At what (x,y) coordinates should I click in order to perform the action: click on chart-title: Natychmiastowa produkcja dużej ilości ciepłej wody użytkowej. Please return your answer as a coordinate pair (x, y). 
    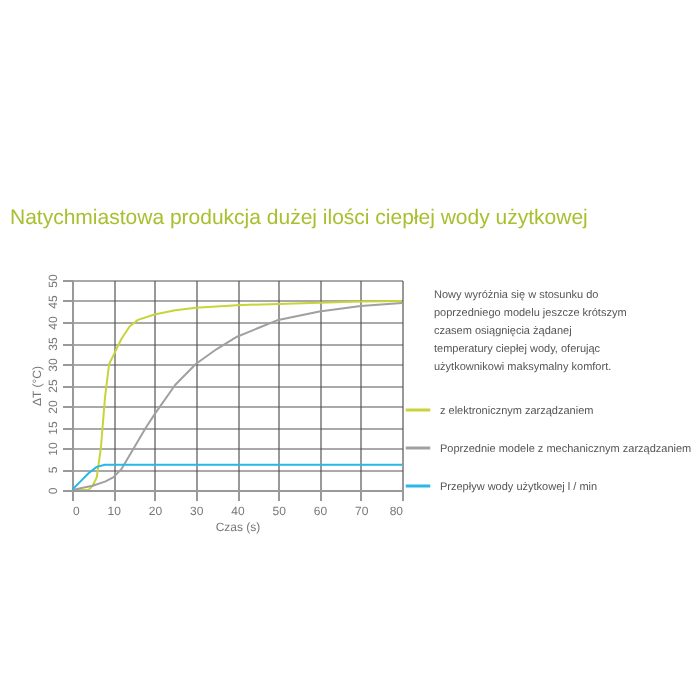
    Looking at the image, I should click on (299, 218).